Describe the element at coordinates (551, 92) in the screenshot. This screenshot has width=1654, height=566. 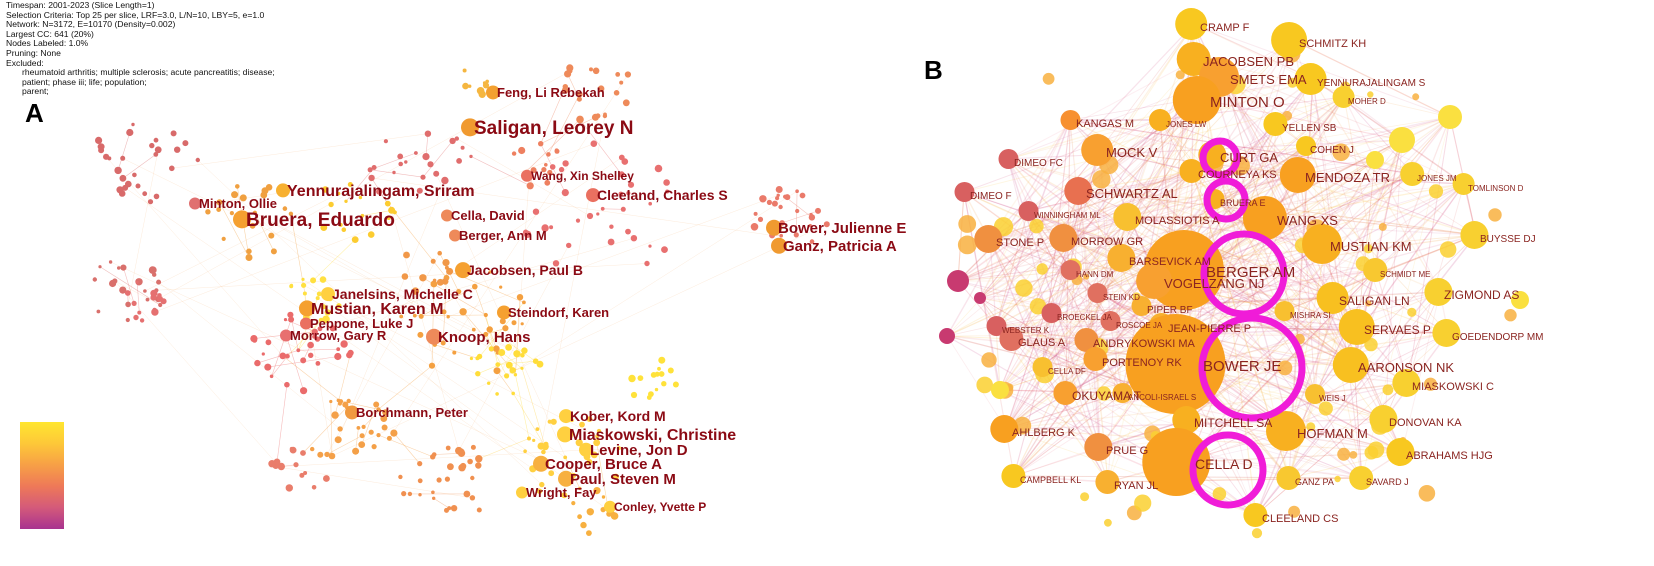
I see `author-label: Feng, Li Rebekah` at that location.